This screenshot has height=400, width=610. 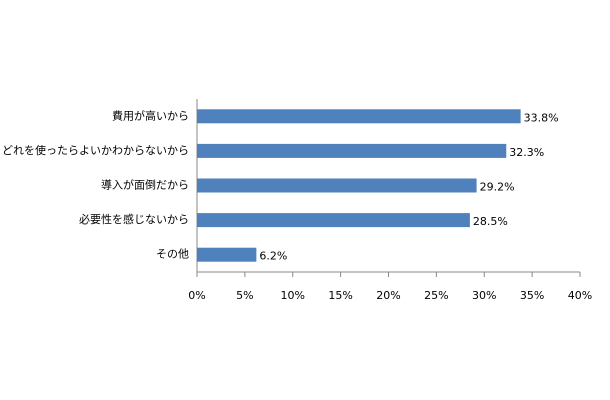 What do you see at coordinates (541, 117) in the screenshot?
I see `value-label: 33.8%` at bounding box center [541, 117].